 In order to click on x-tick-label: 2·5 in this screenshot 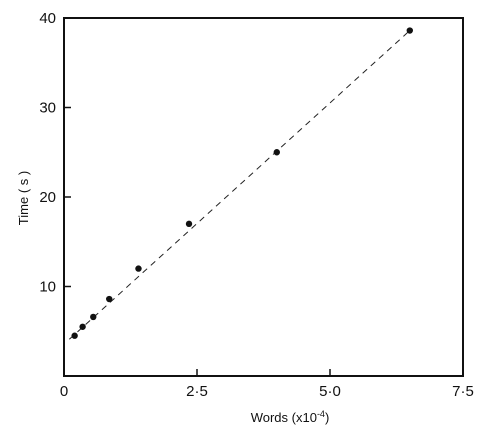, I will do `click(197, 391)`.